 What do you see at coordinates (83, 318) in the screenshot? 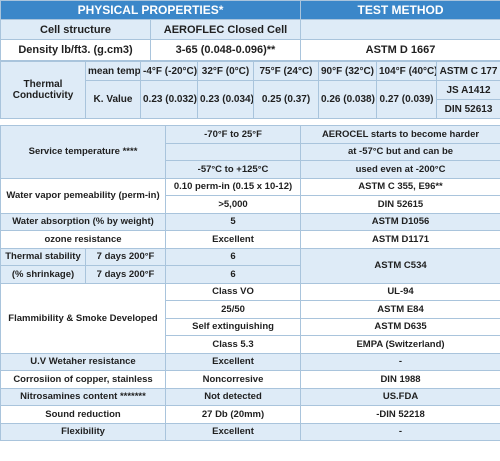
I see `property: Flammibility & Smoke Developed` at bounding box center [83, 318].